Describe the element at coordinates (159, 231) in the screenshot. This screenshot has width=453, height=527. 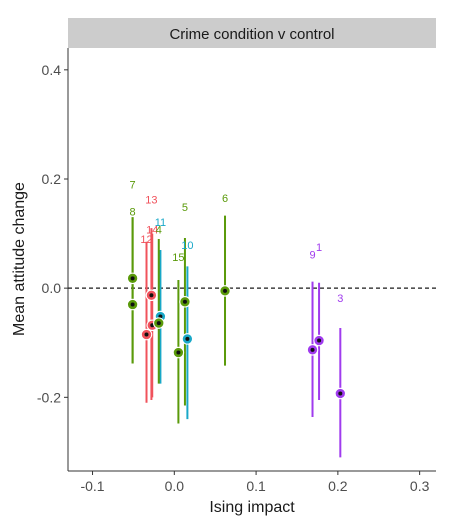
I see `point-label-4: 4` at that location.